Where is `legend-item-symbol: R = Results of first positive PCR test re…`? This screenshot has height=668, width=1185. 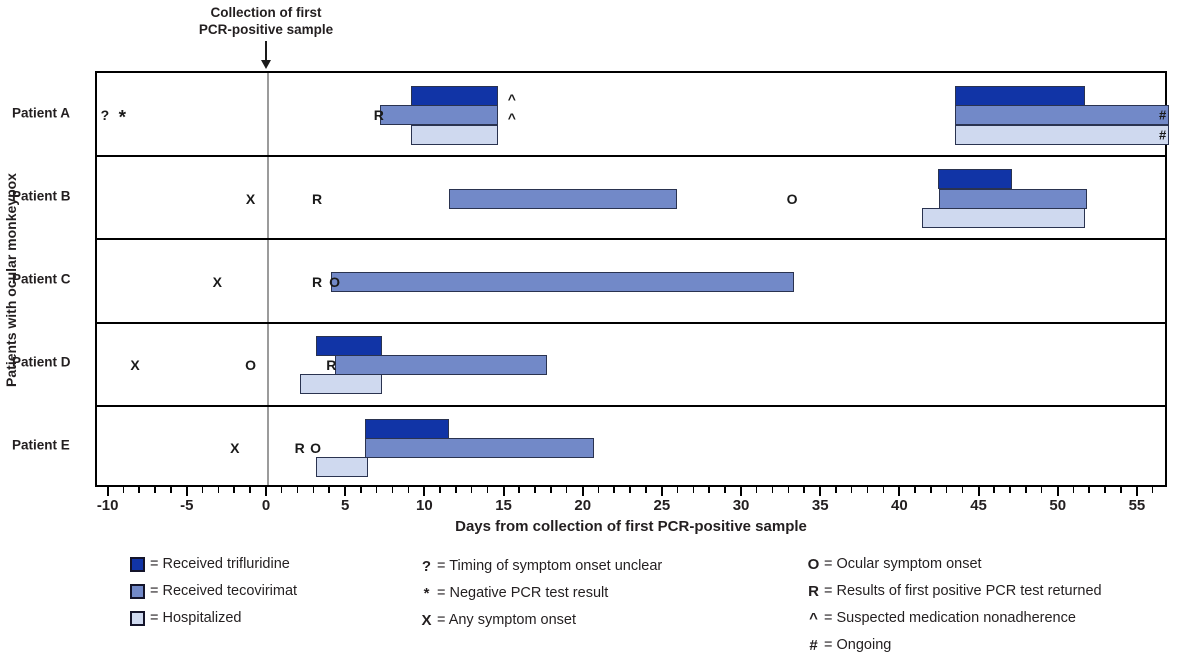 legend-item-symbol: R = Results of first positive PCR test re… is located at coordinates (954, 591).